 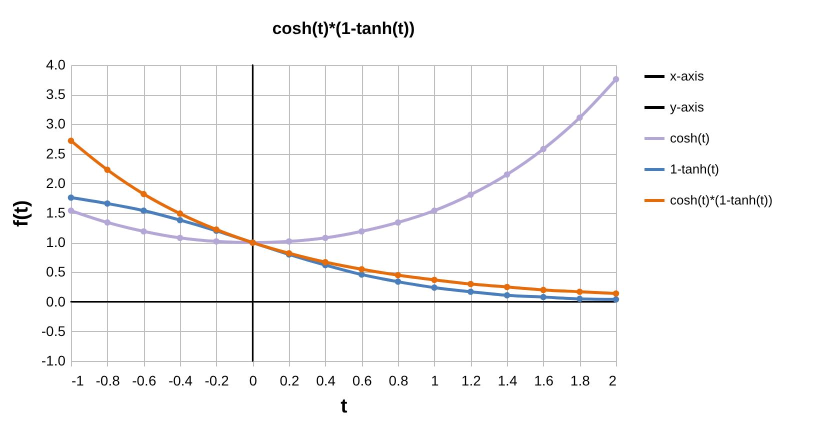 What do you see at coordinates (690, 138) in the screenshot?
I see `legend-label: cosh(t)` at bounding box center [690, 138].